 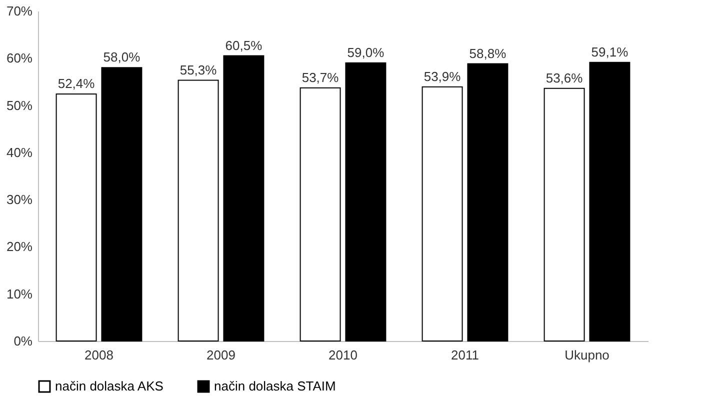 I want to click on data-label: 60,5%, so click(x=244, y=45).